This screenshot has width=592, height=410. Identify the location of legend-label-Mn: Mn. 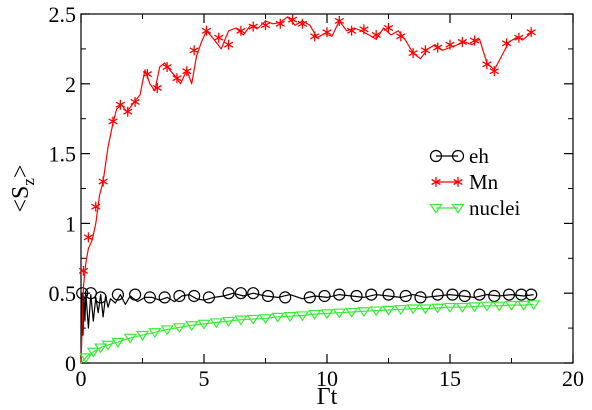
(484, 182).